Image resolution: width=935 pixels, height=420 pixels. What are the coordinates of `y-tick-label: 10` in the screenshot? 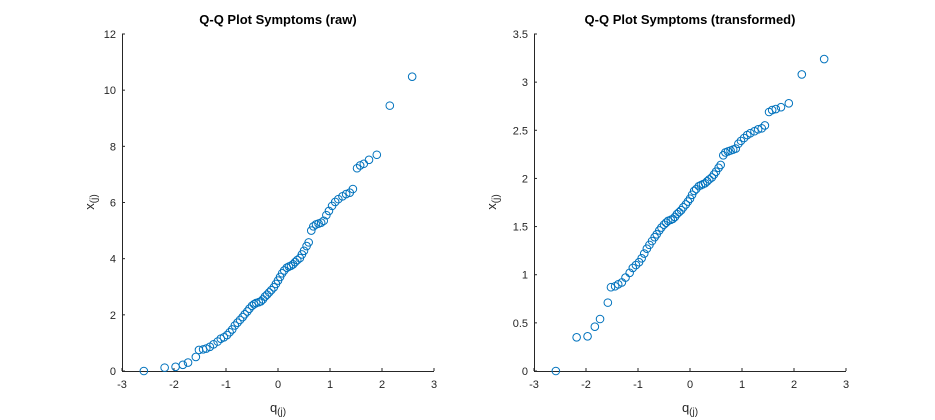 It's located at (110, 91).